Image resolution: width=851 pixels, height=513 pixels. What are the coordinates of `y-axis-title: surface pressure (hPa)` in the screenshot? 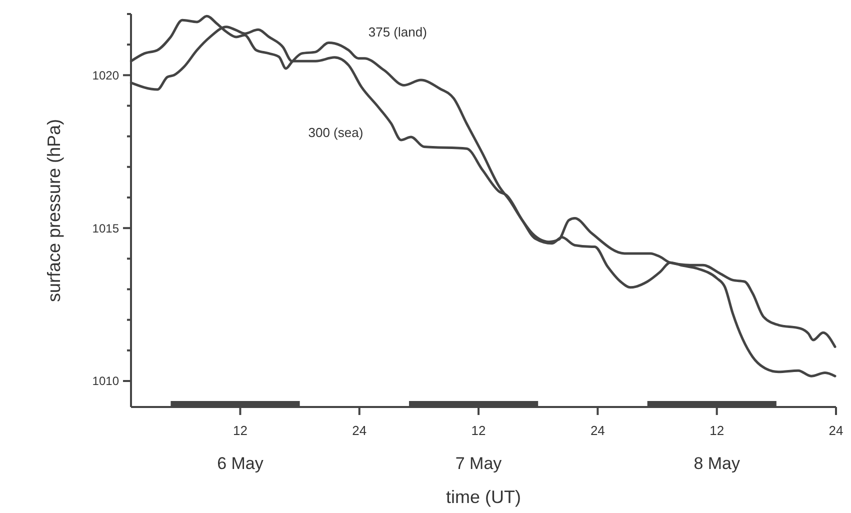 It's located at (54, 210).